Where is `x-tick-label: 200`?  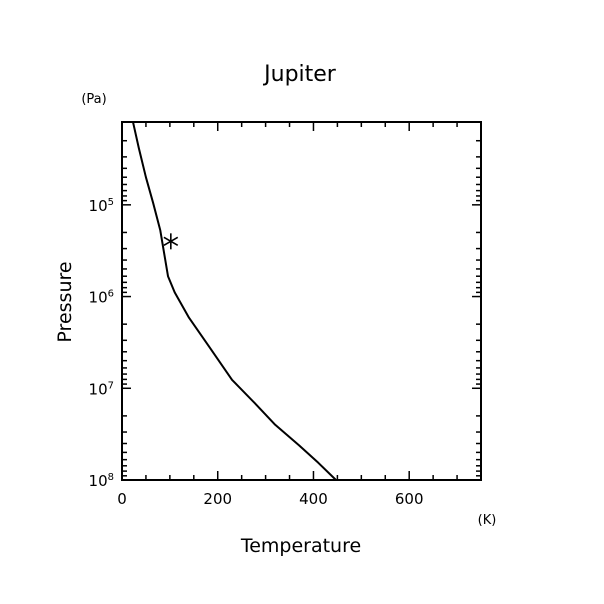
x-tick-label: 200 is located at coordinates (217, 499).